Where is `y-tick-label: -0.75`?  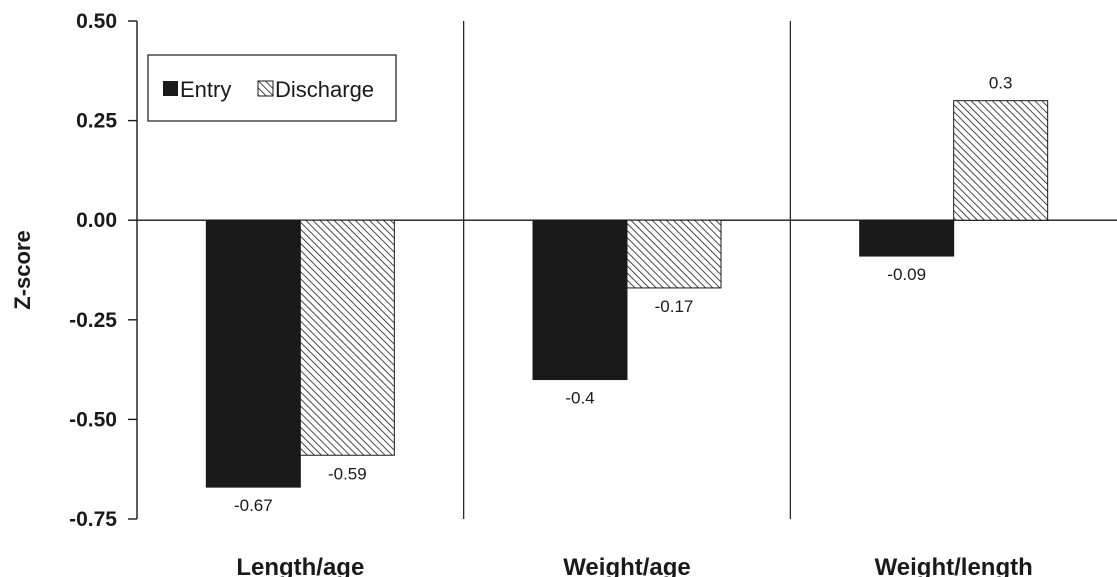
y-tick-label: -0.75 is located at coordinates (93, 519).